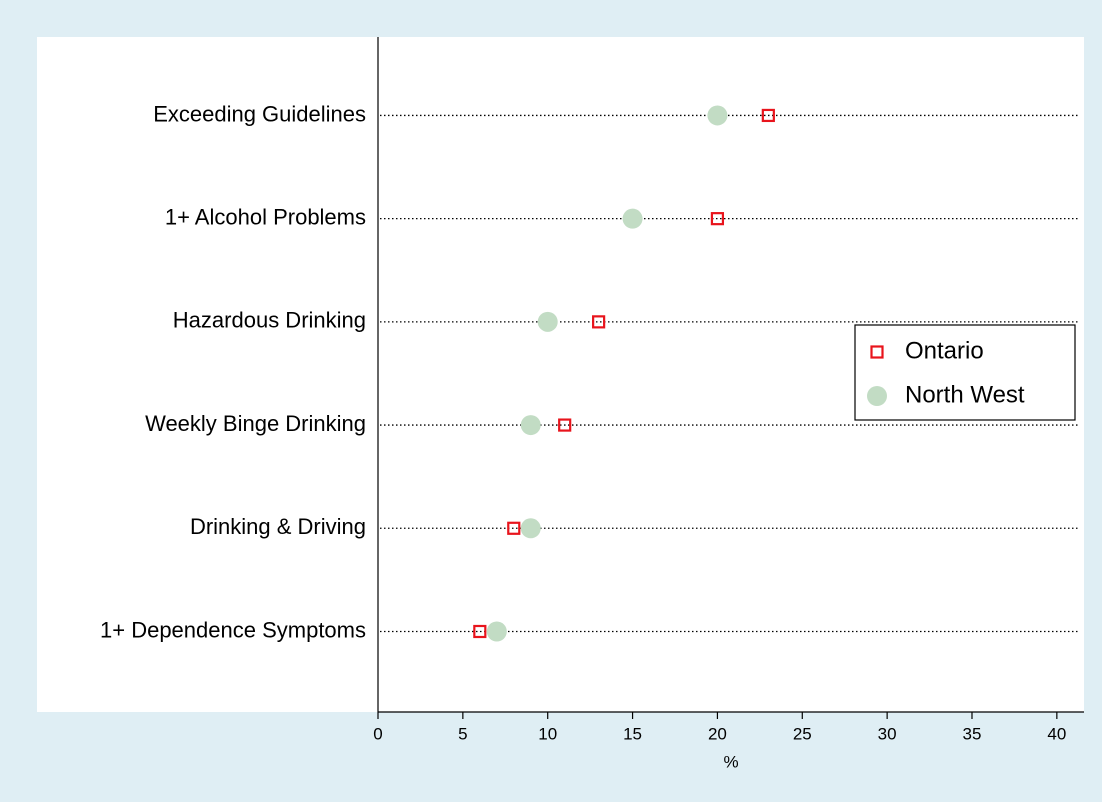 This screenshot has height=802, width=1102. I want to click on x-tick-label: 25, so click(802, 733).